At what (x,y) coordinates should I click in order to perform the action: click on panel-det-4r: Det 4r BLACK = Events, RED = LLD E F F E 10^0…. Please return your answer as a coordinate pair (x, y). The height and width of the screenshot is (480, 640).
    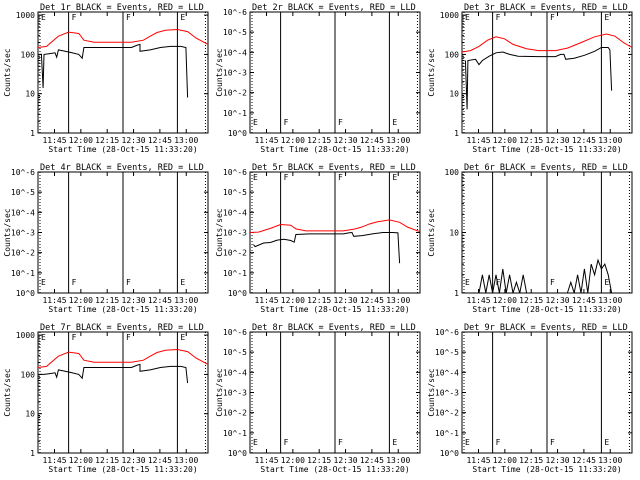
    Looking at the image, I should click on (106, 238).